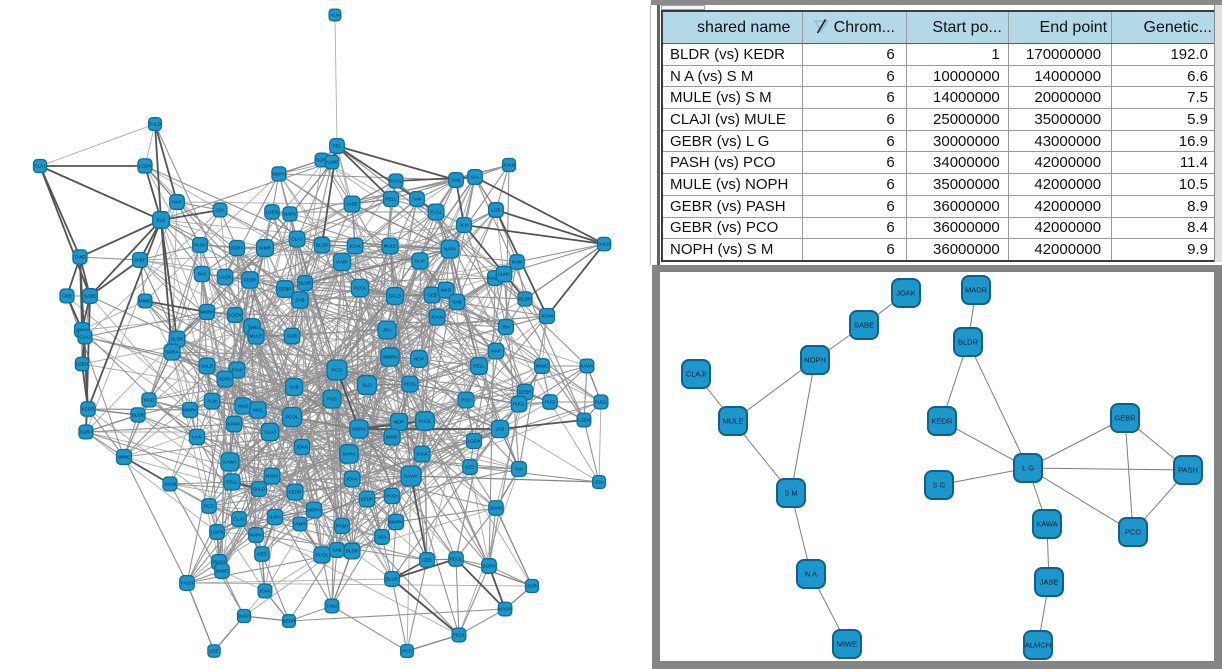 This screenshot has width=1222, height=669. Describe the element at coordinates (337, 146) in the screenshot. I see `svg-text: PEL` at that location.